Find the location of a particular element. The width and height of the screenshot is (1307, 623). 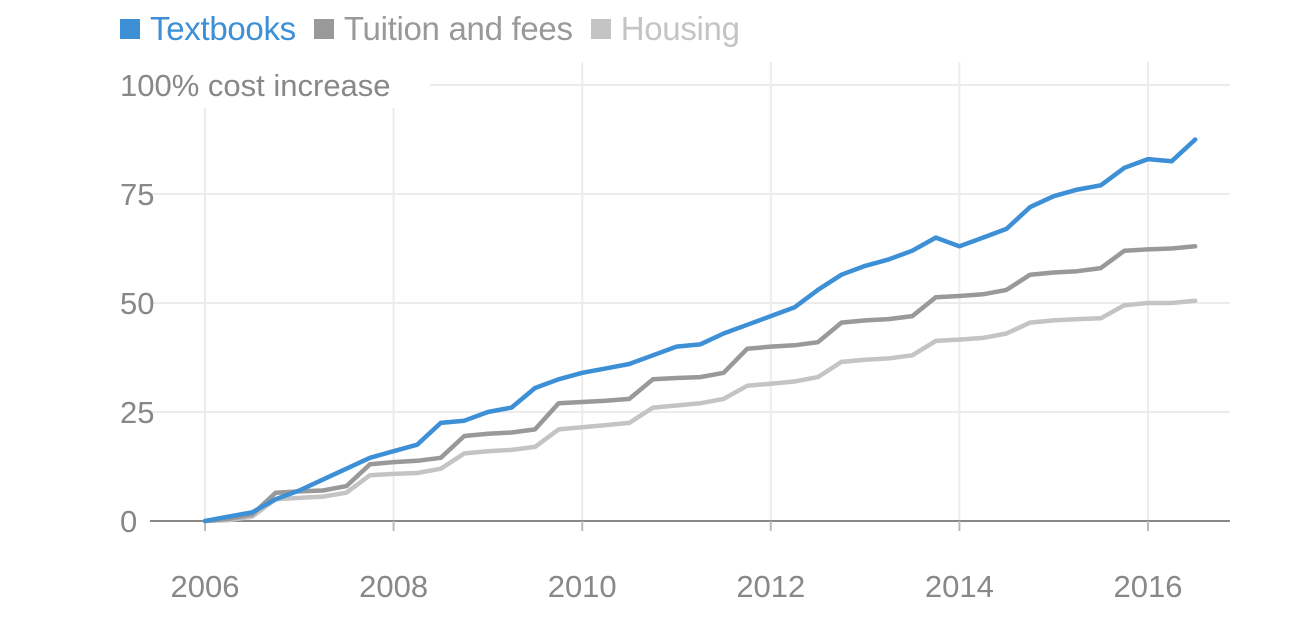

y-tick-label-50: 50 is located at coordinates (137, 303).